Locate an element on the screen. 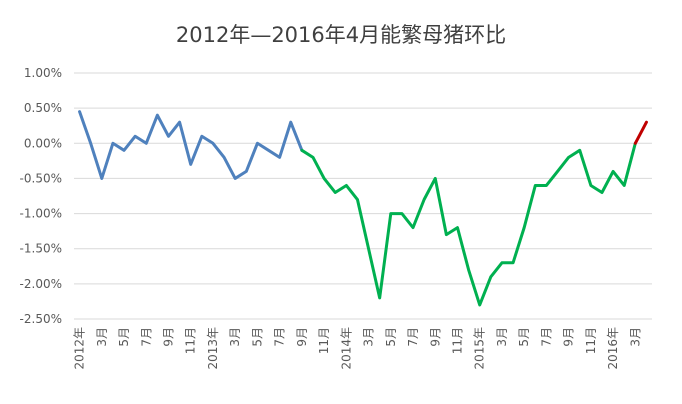  x-tick-label: 2016年 is located at coordinates (613, 348).